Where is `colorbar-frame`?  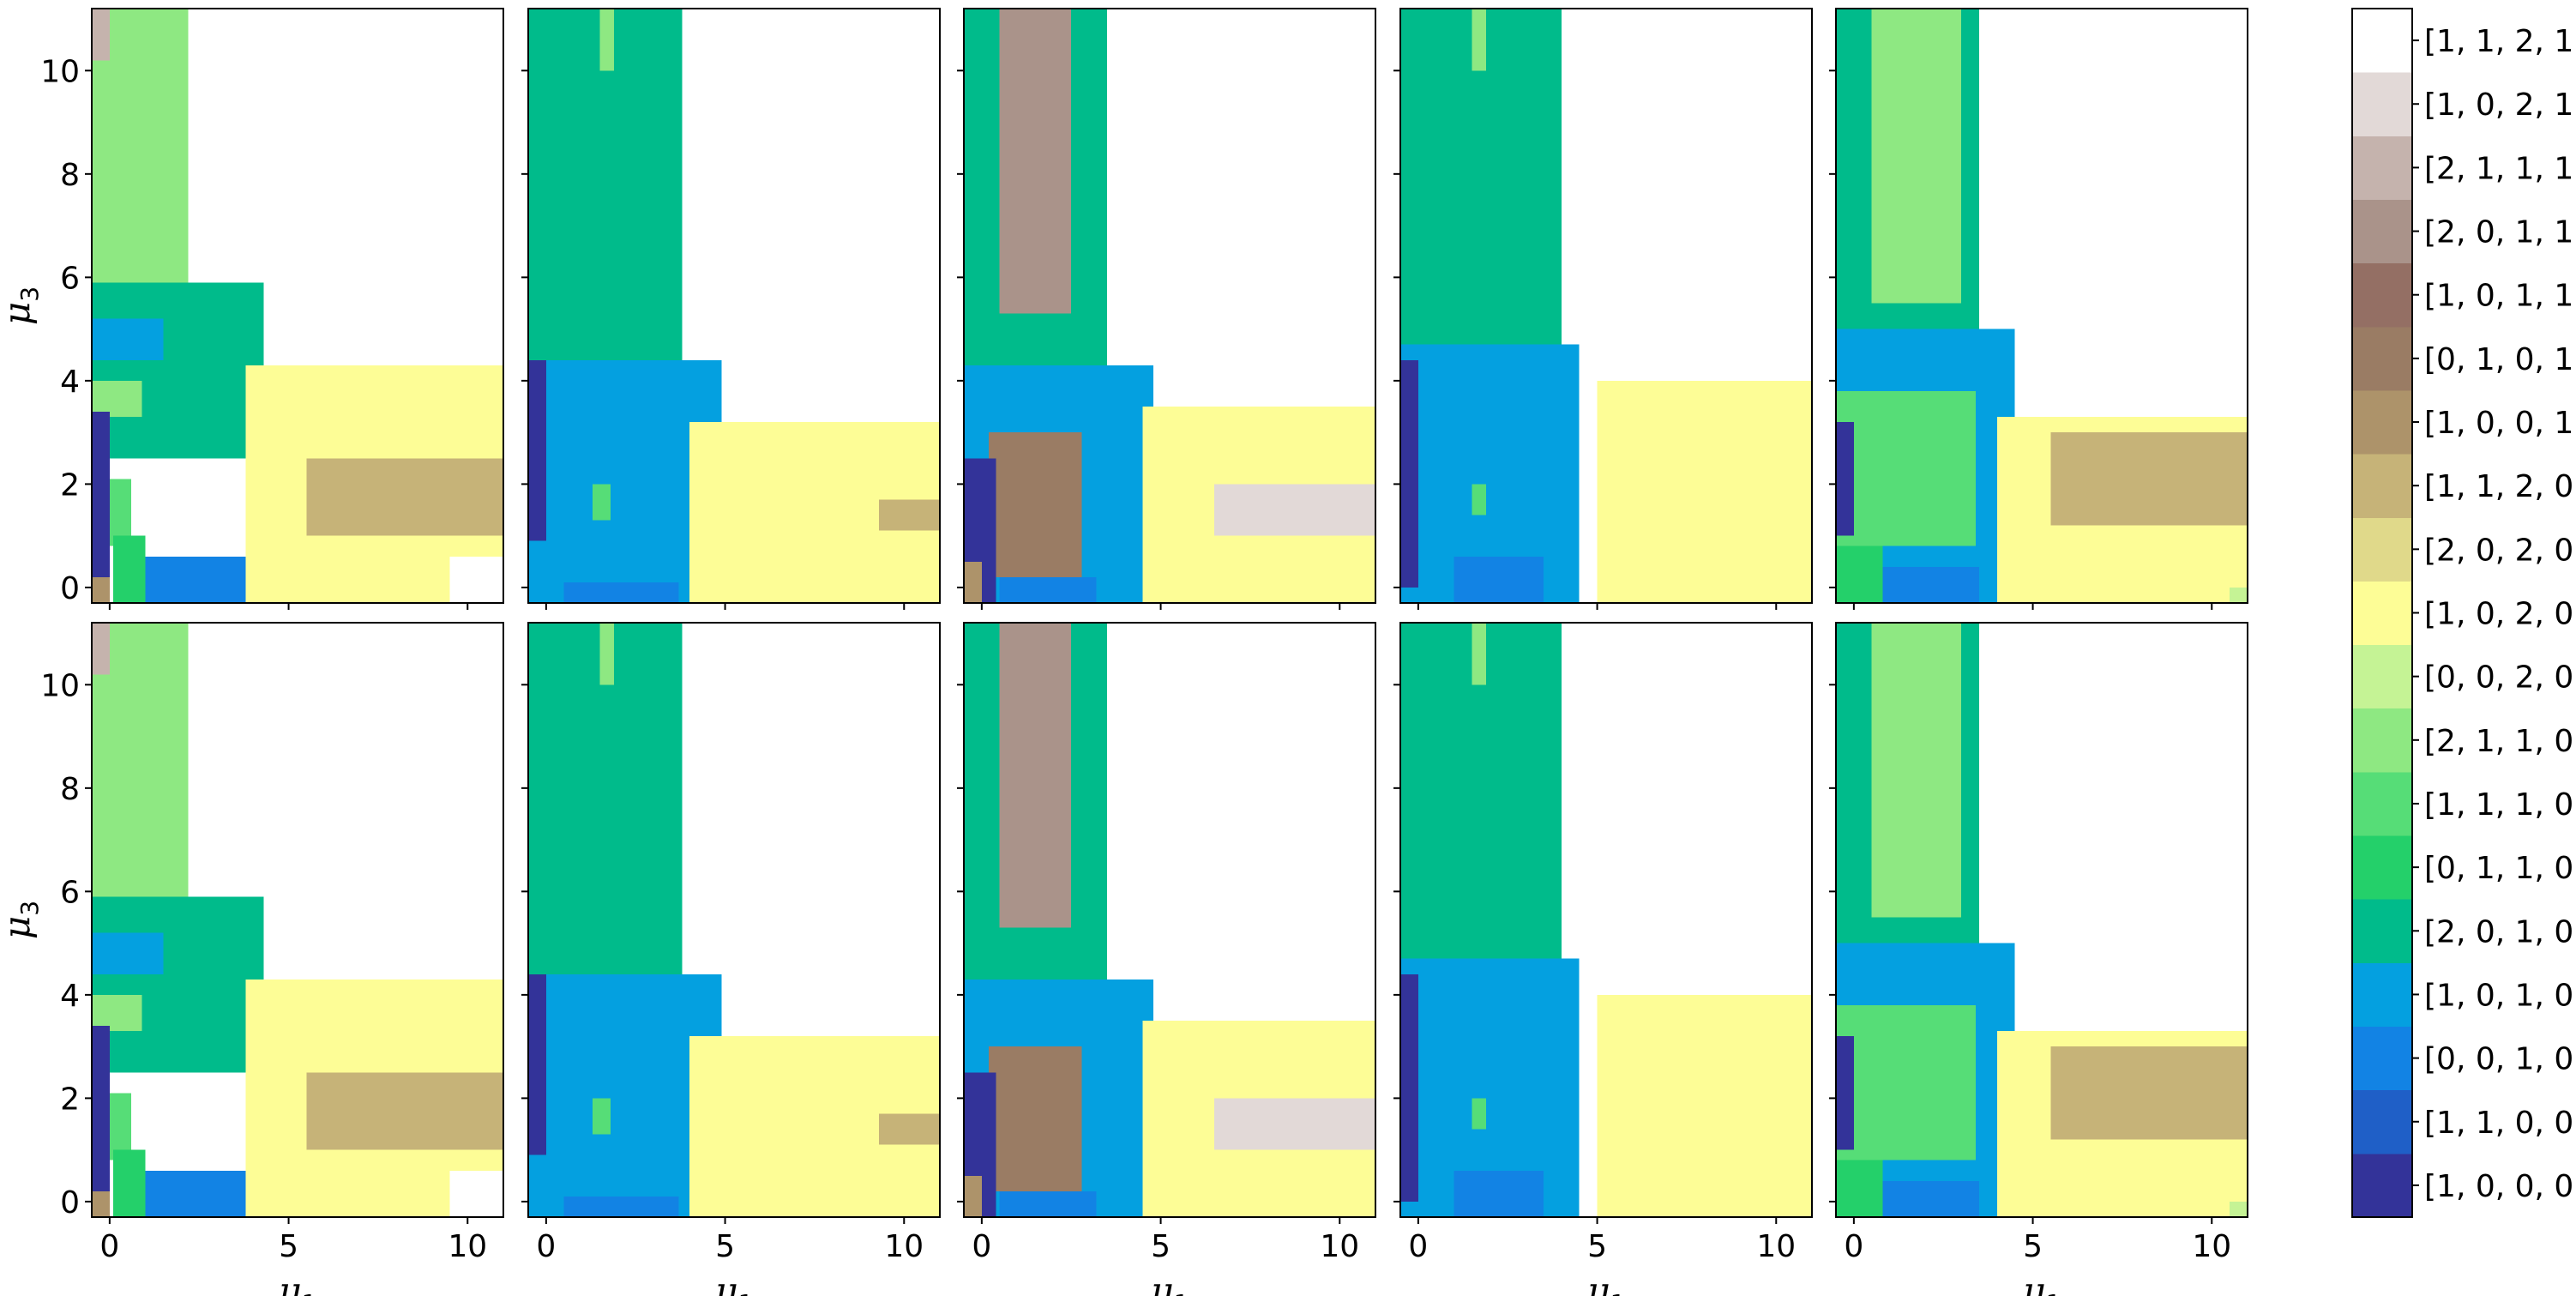
colorbar-frame is located at coordinates (2382, 613).